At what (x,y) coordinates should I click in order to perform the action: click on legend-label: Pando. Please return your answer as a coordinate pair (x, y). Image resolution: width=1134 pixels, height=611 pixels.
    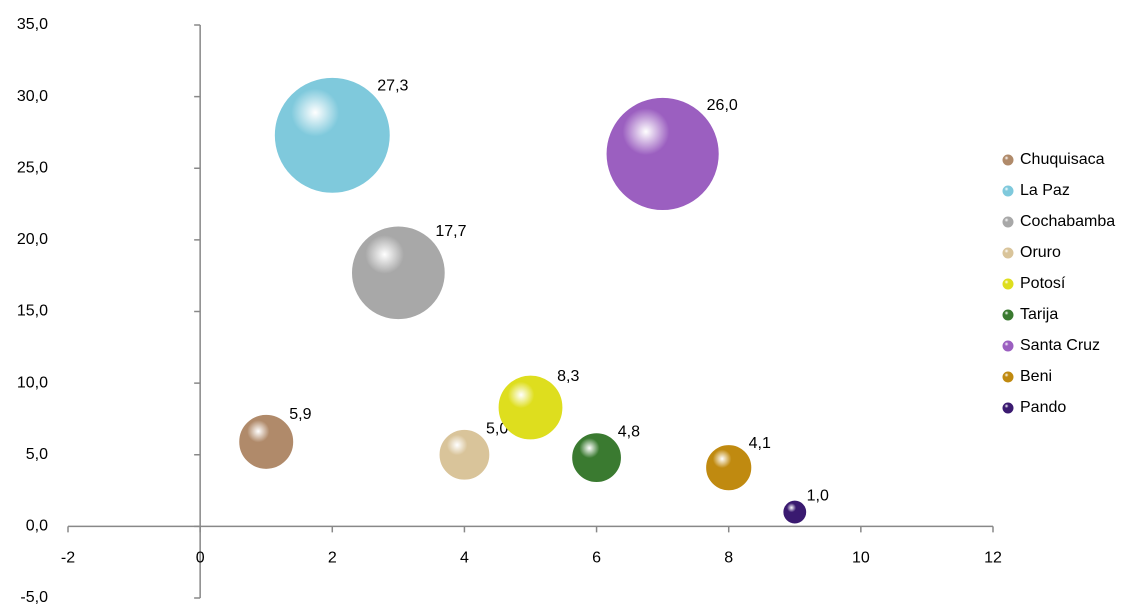
    Looking at the image, I should click on (1043, 407).